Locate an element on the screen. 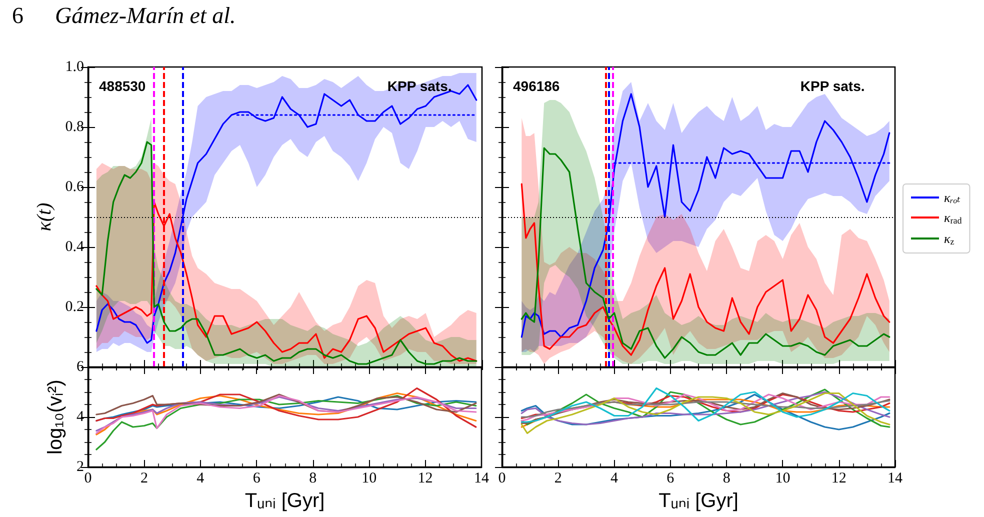 This screenshot has height=517, width=984. text: Gámez-Marín et al. is located at coordinates (145, 15).